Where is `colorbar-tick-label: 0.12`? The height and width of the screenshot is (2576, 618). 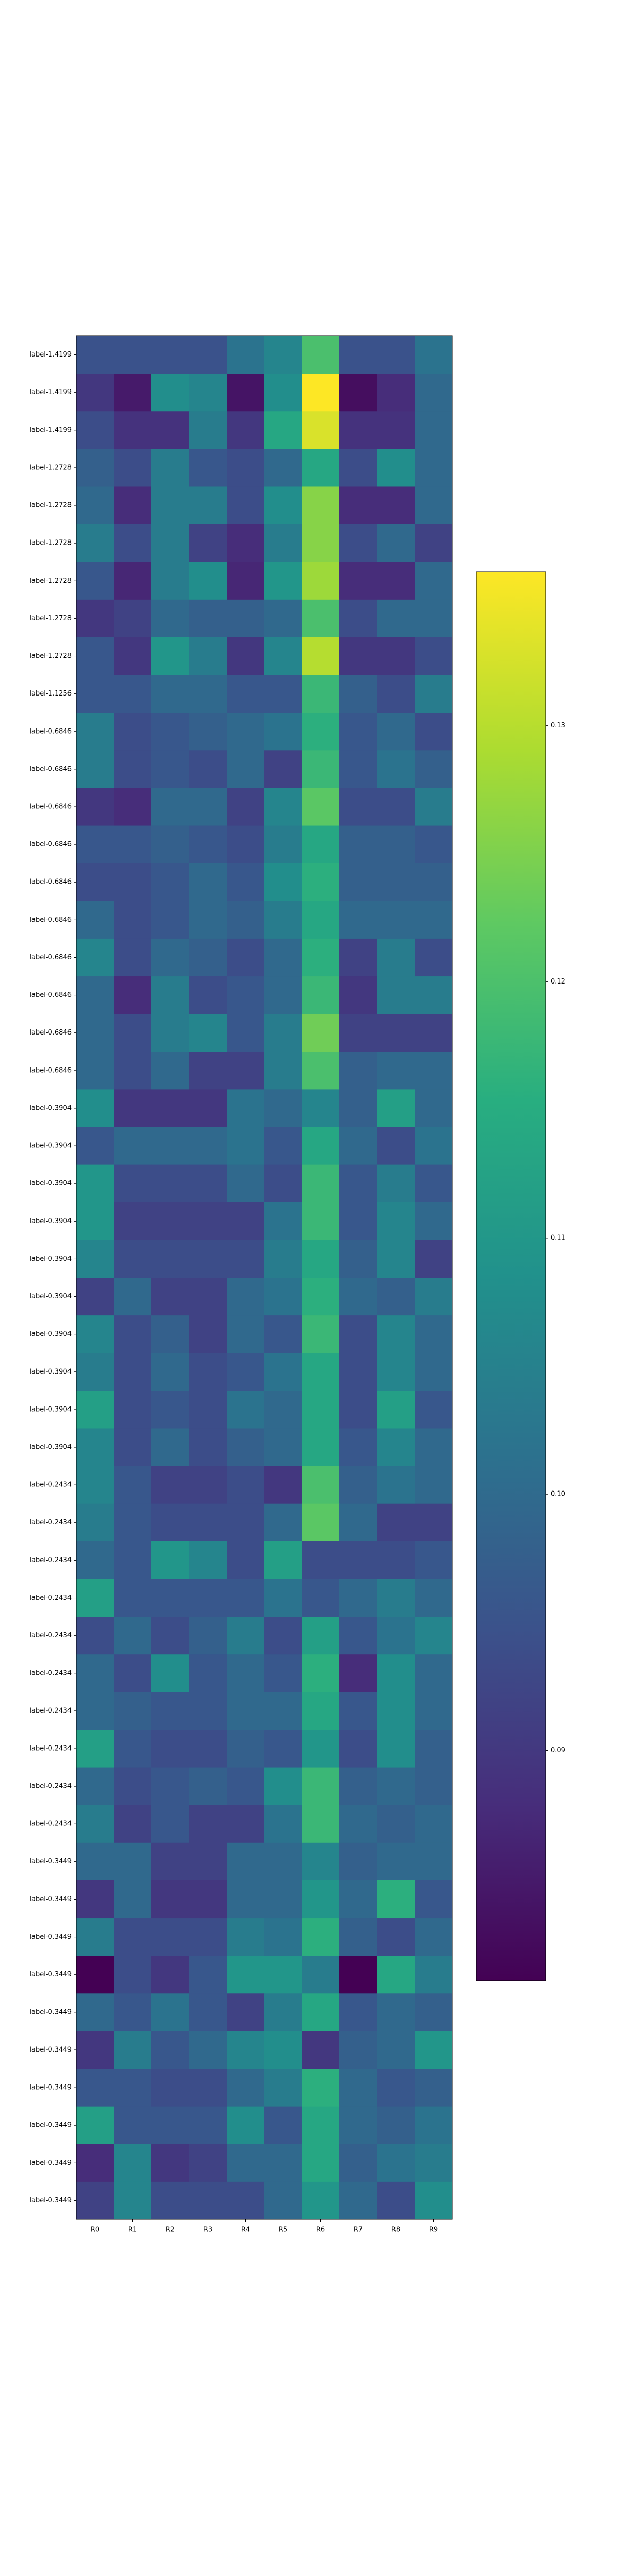 colorbar-tick-label: 0.12 is located at coordinates (558, 982).